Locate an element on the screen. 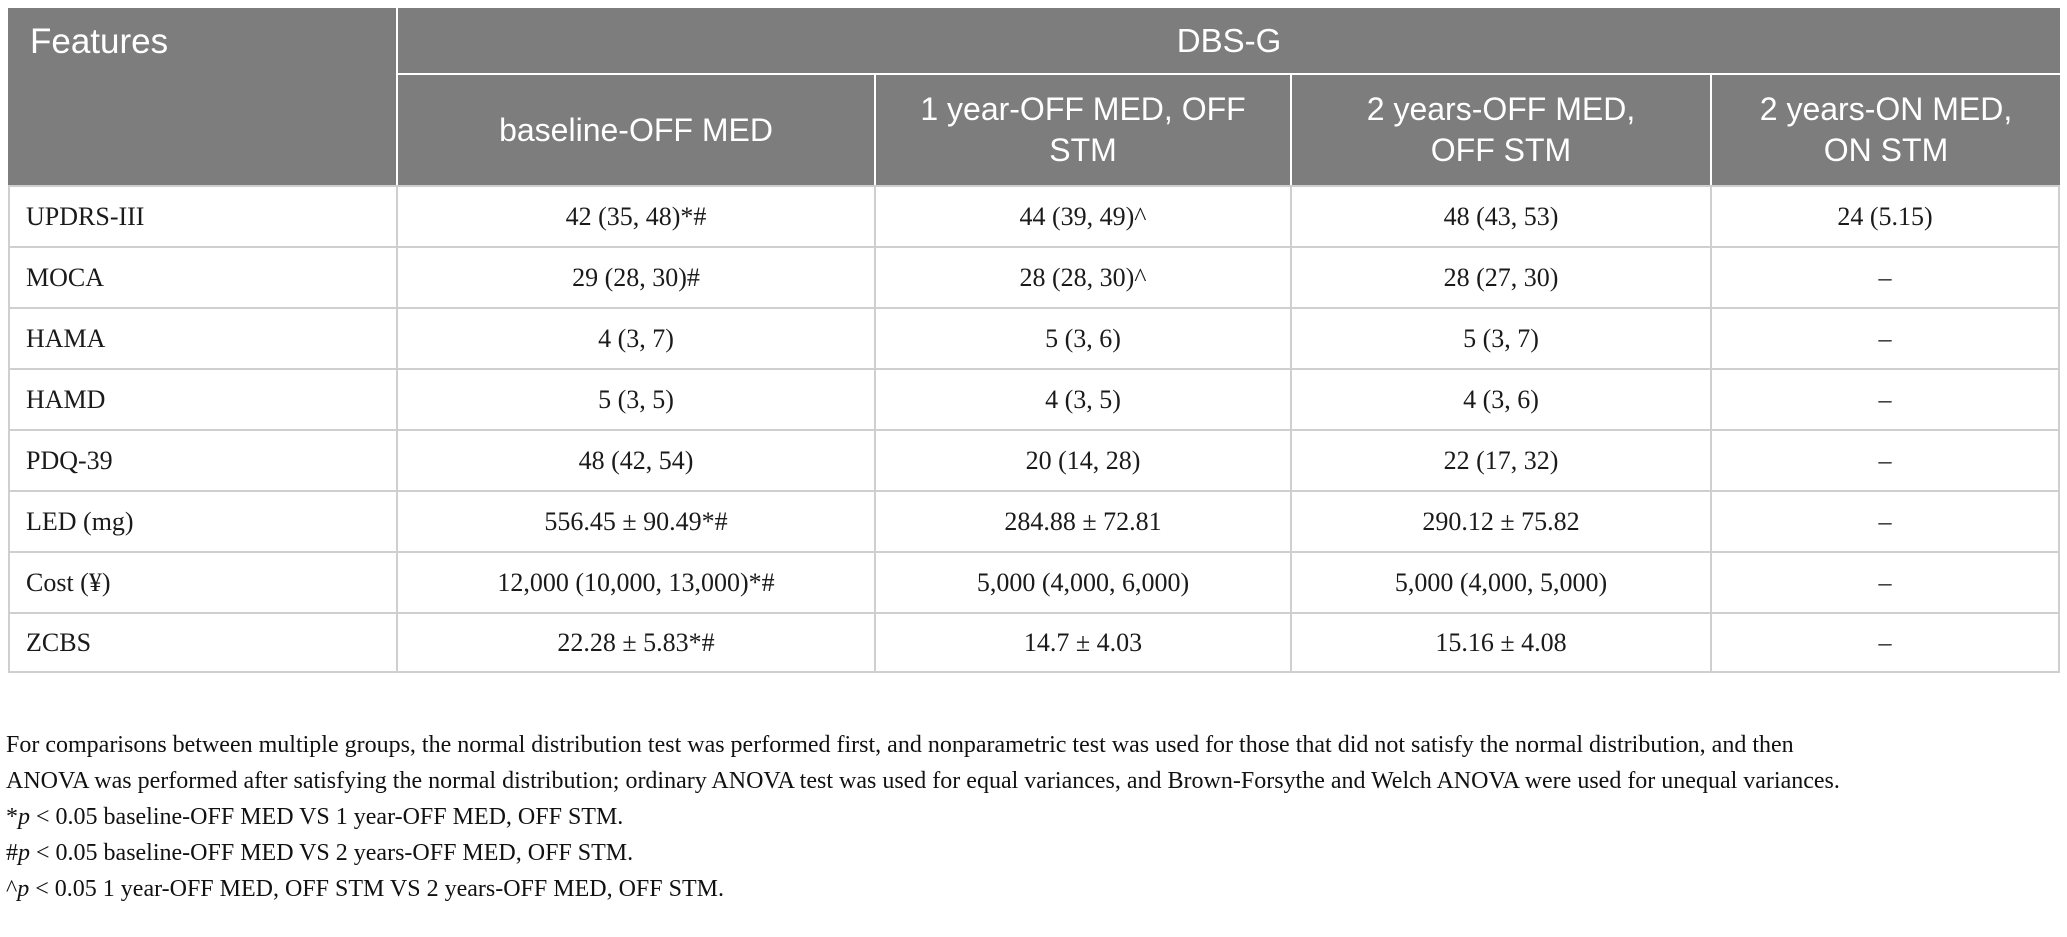 The width and height of the screenshot is (2067, 937). data-cell: 22 (17, 32) is located at coordinates (1500, 459).